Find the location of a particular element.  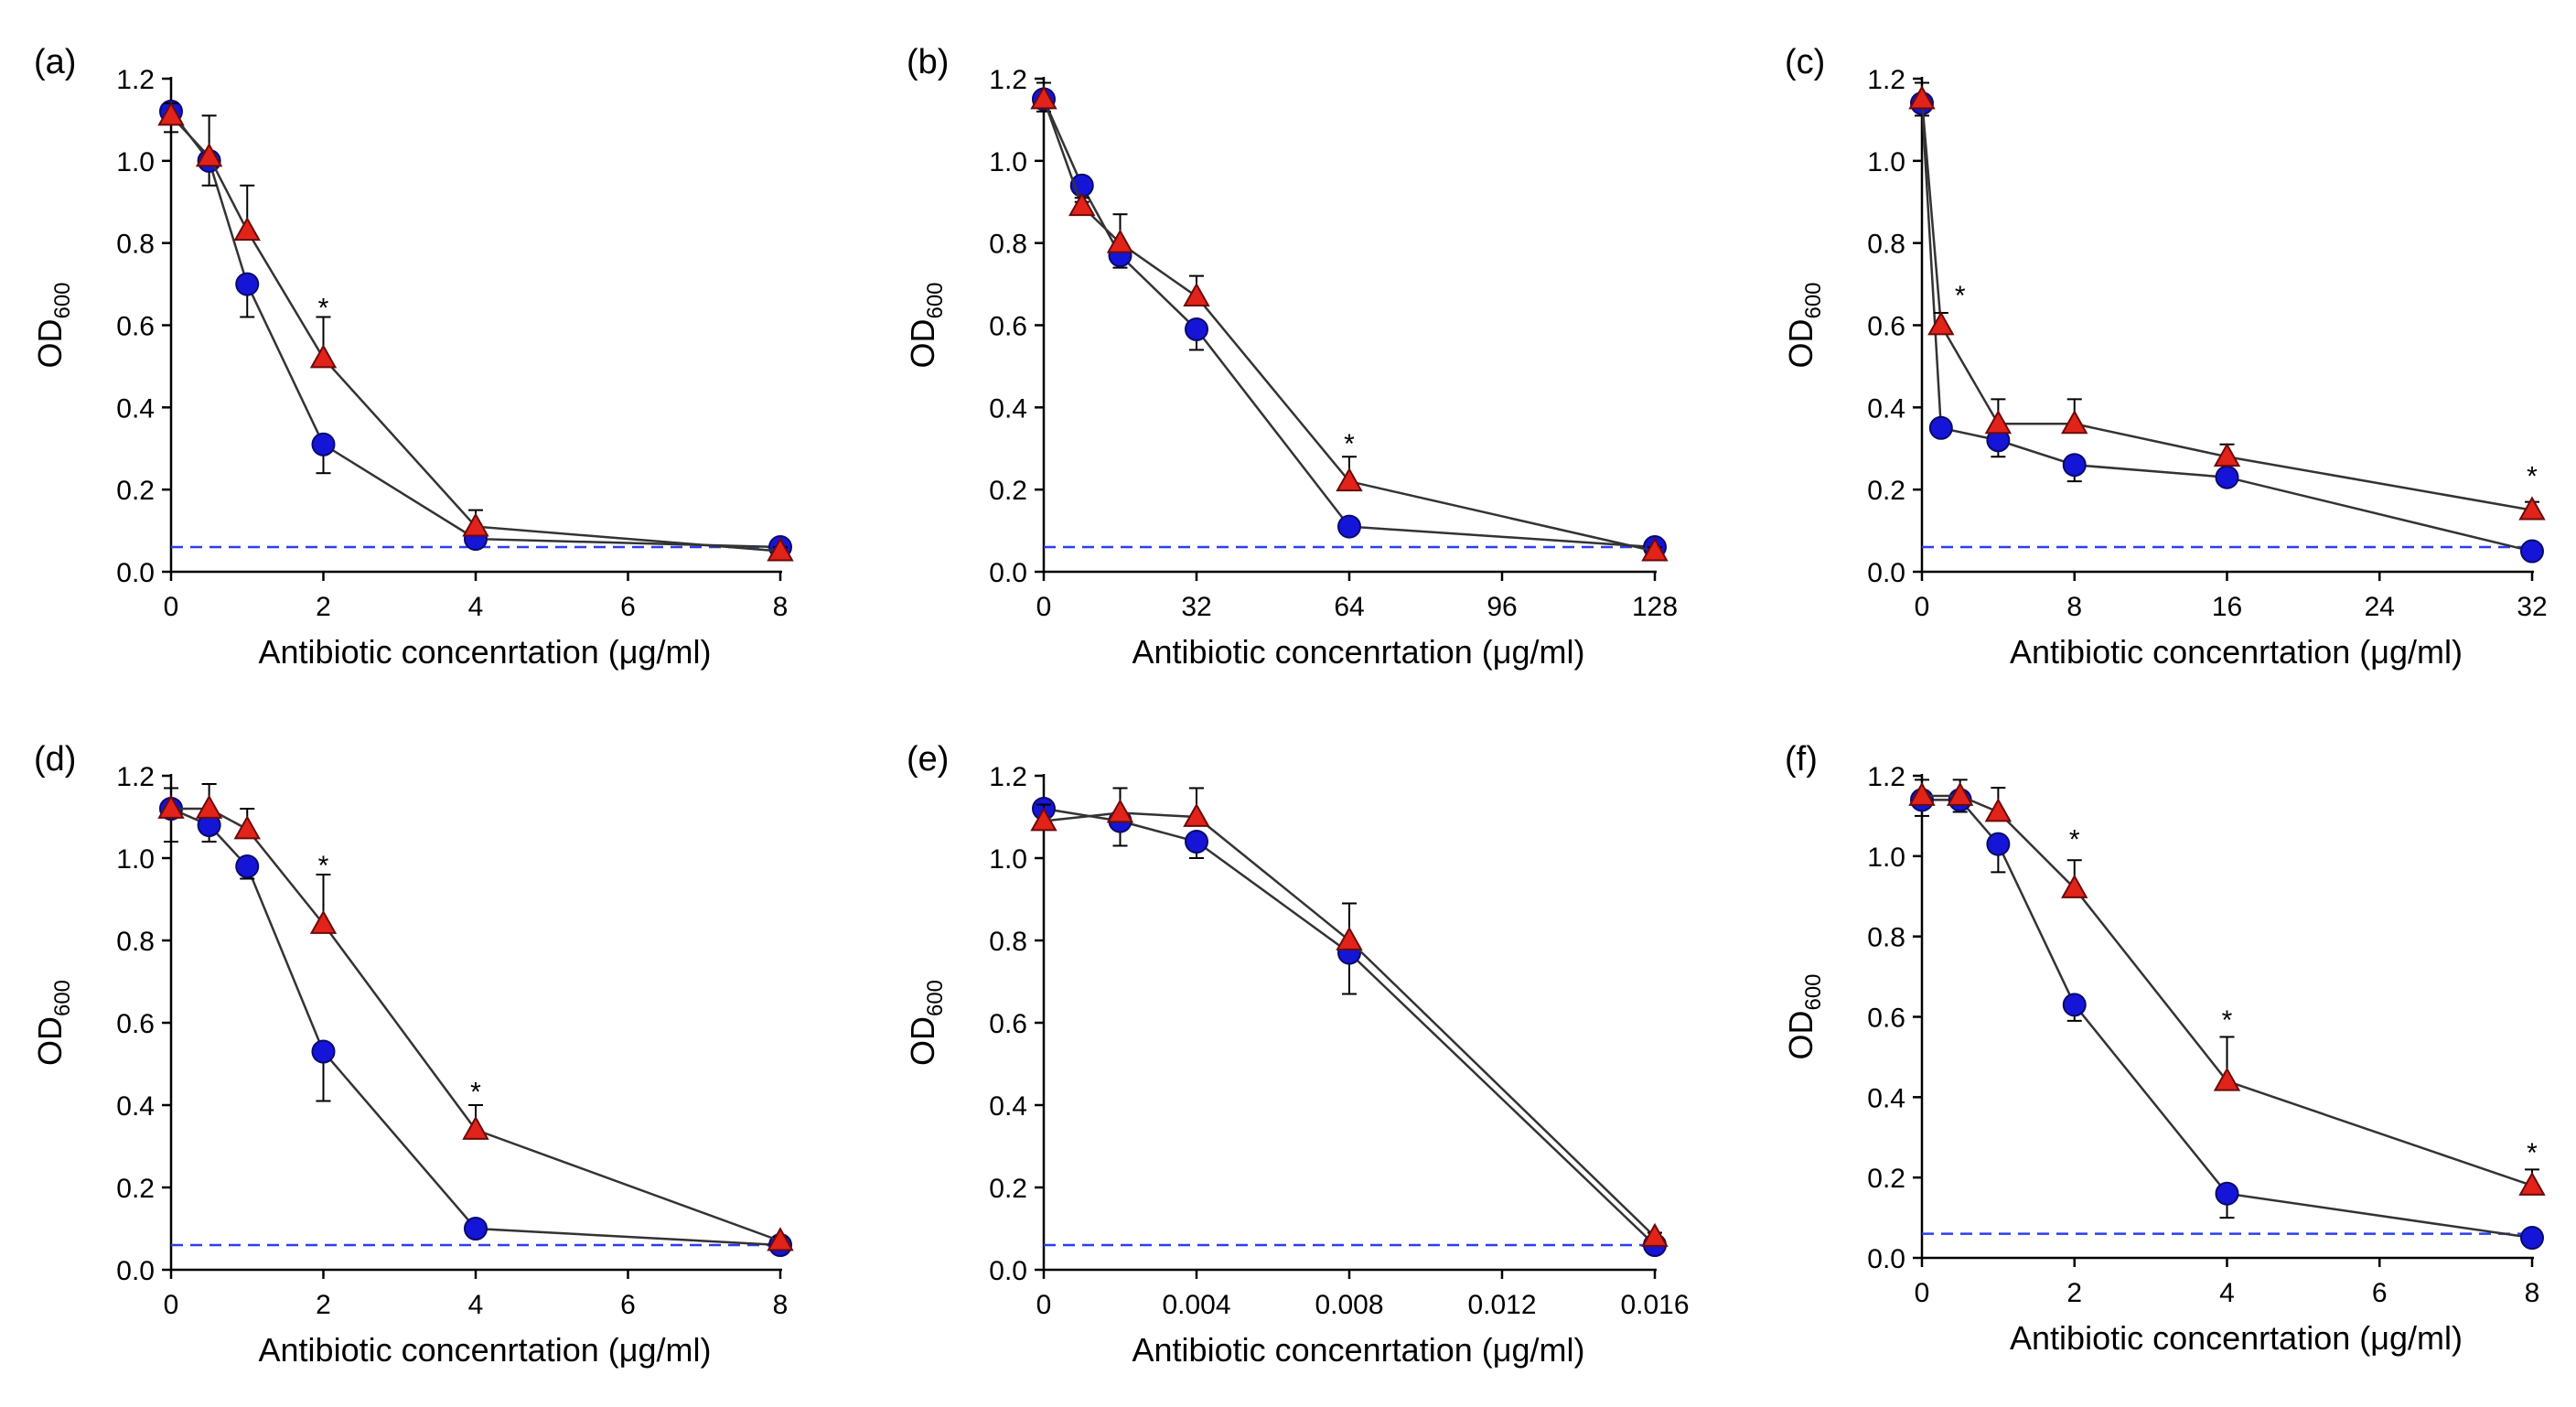

x-tick-label: 128 is located at coordinates (1655, 607).